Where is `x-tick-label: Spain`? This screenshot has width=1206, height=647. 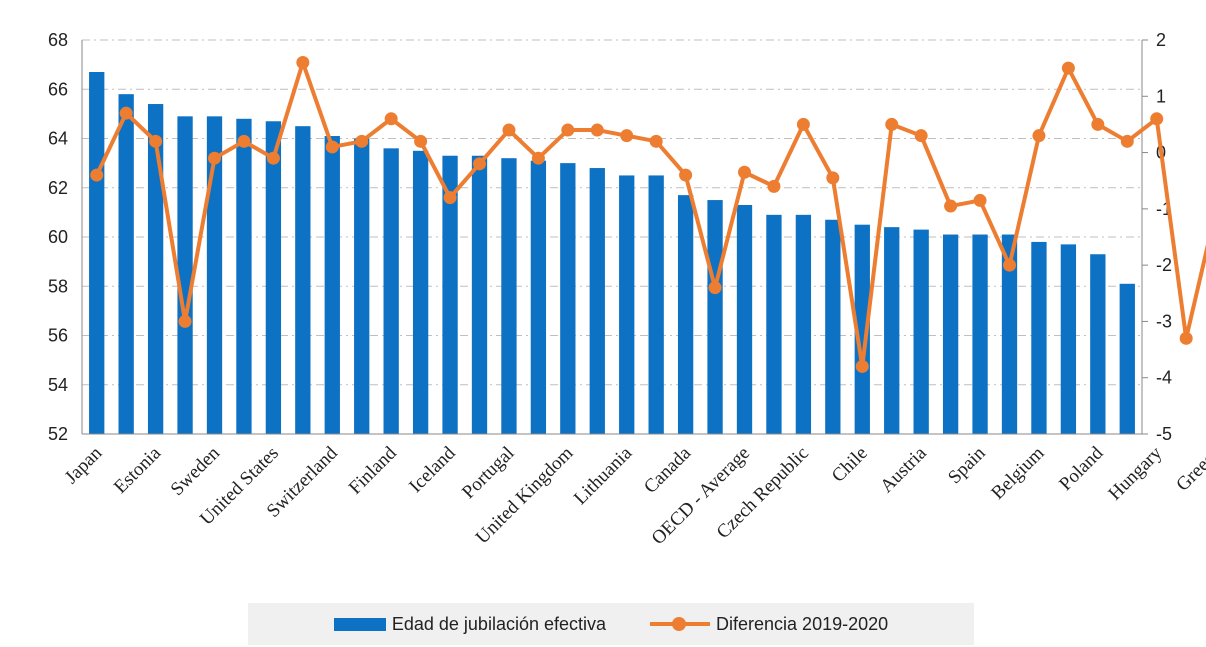 x-tick-label: Spain is located at coordinates (967, 465).